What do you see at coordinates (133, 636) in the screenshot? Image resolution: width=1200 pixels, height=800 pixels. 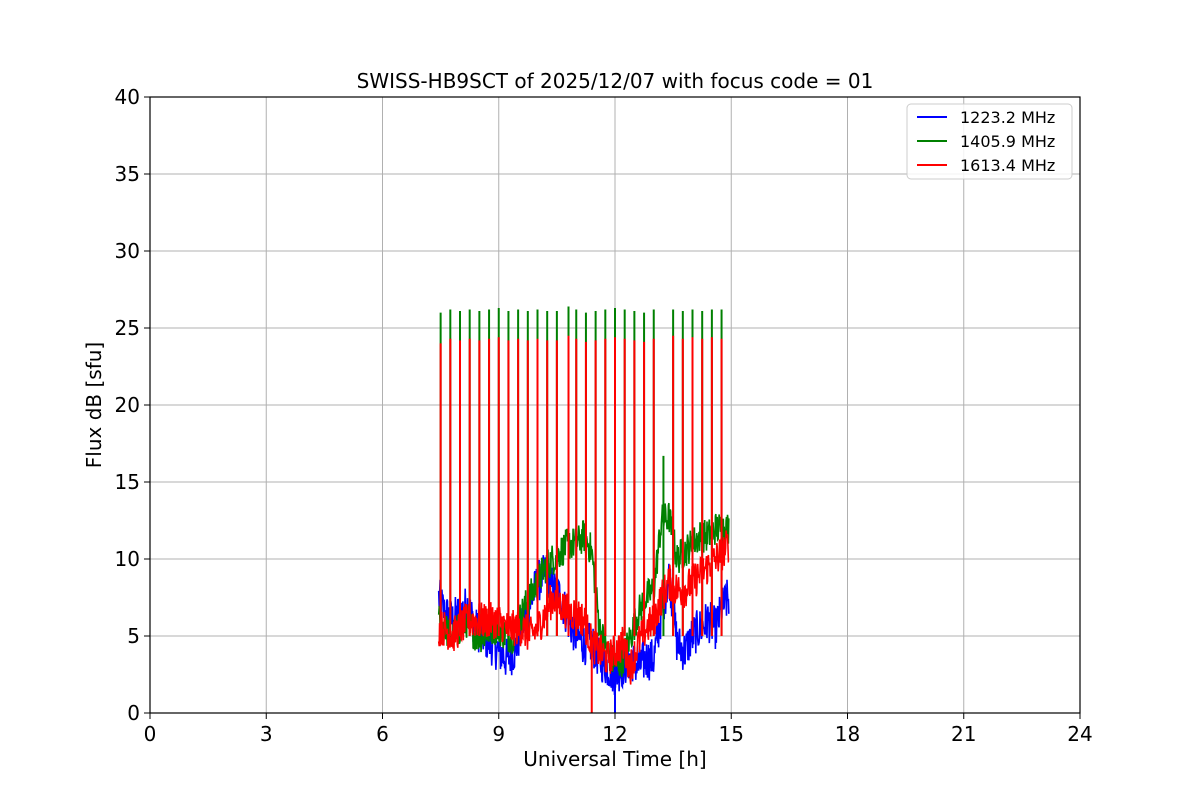 I see `y-tick-label: 5` at bounding box center [133, 636].